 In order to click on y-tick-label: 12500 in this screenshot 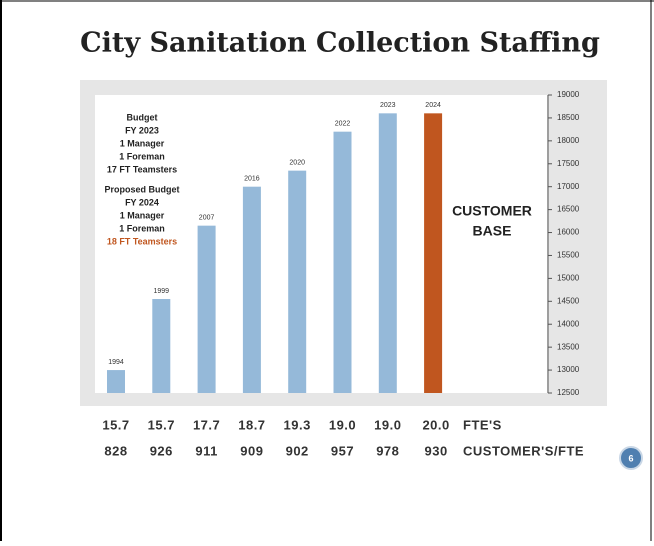, I will do `click(568, 392)`.